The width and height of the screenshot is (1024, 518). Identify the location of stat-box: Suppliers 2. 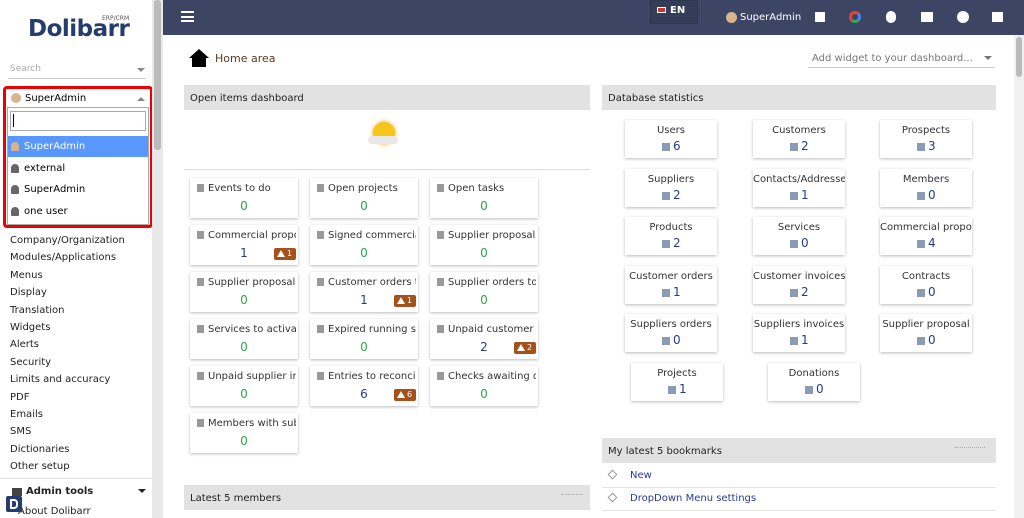
(671, 187).